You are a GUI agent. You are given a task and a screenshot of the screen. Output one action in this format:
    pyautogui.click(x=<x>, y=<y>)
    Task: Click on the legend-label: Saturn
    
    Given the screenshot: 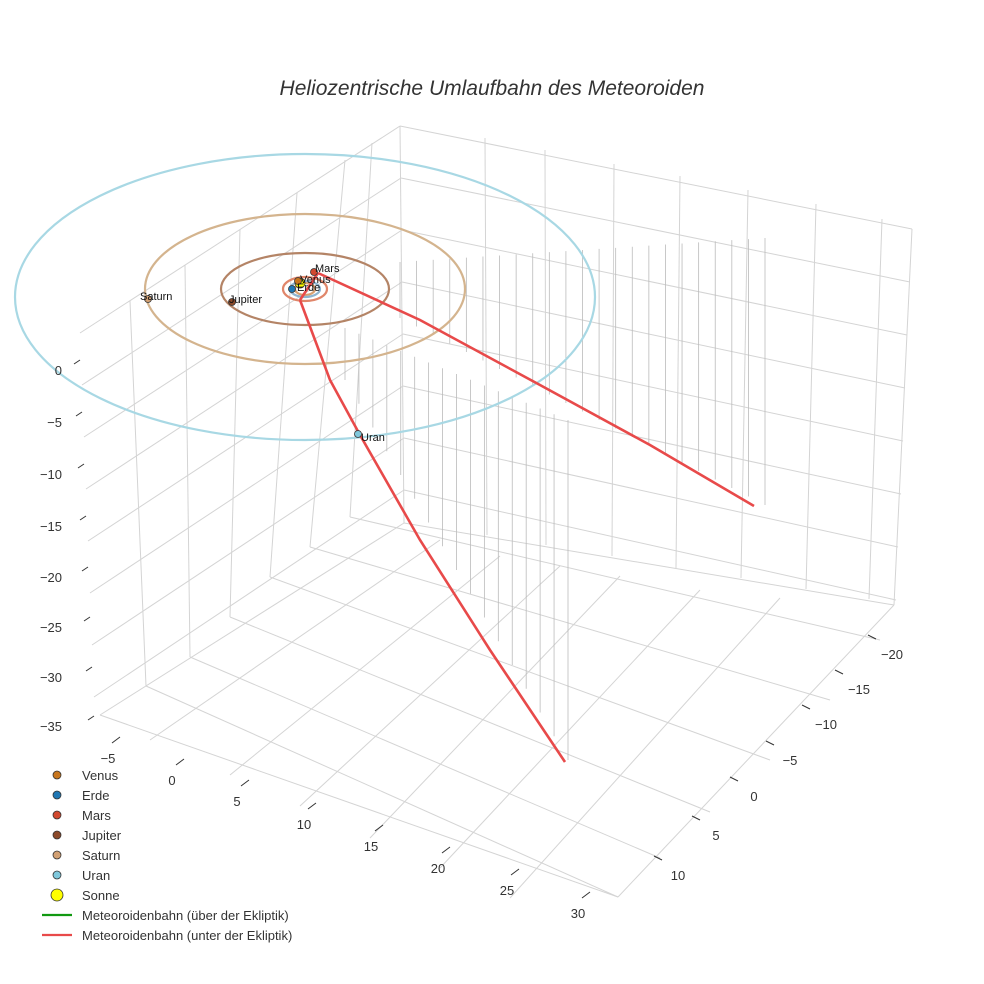 What is the action you would take?
    pyautogui.click(x=101, y=855)
    